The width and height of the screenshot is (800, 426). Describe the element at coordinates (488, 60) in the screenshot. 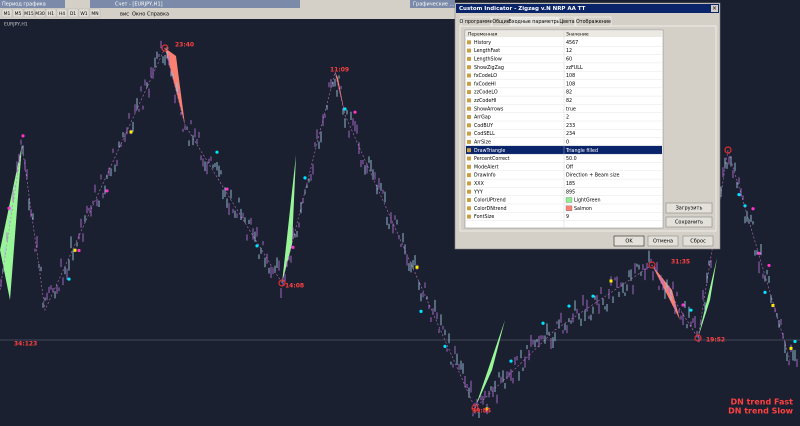

I see `param-name: LengthSlow` at that location.